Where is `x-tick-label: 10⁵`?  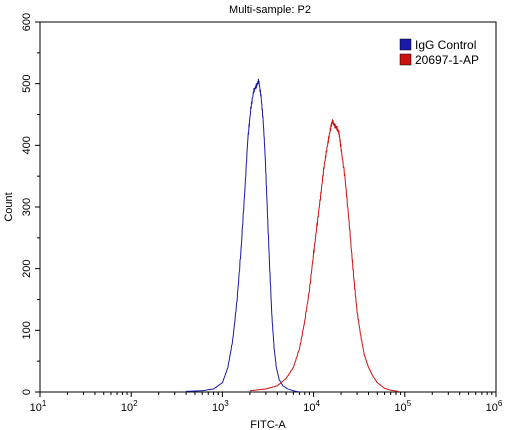
x-tick-label: 10⁵ is located at coordinates (402, 406).